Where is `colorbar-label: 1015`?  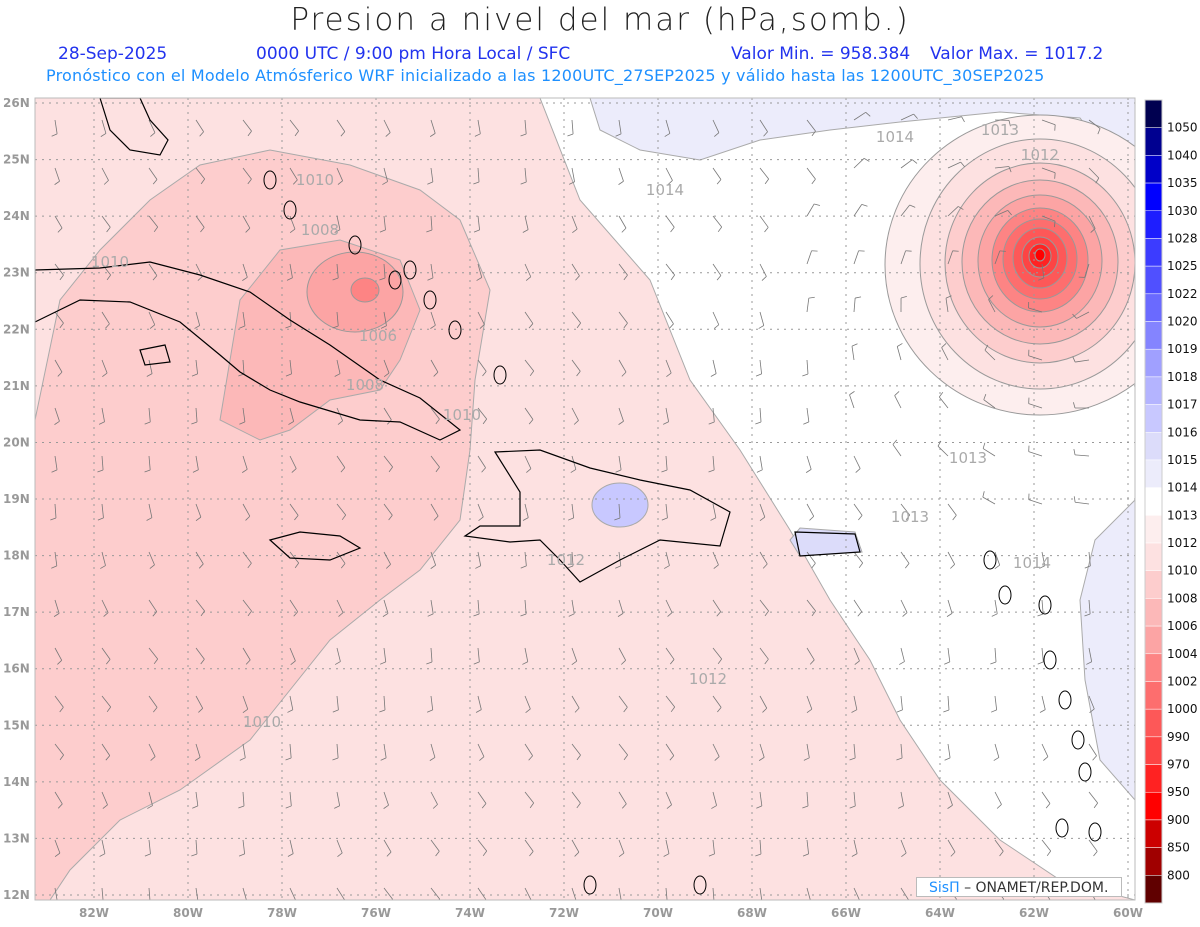
colorbar-label: 1015 is located at coordinates (1182, 460).